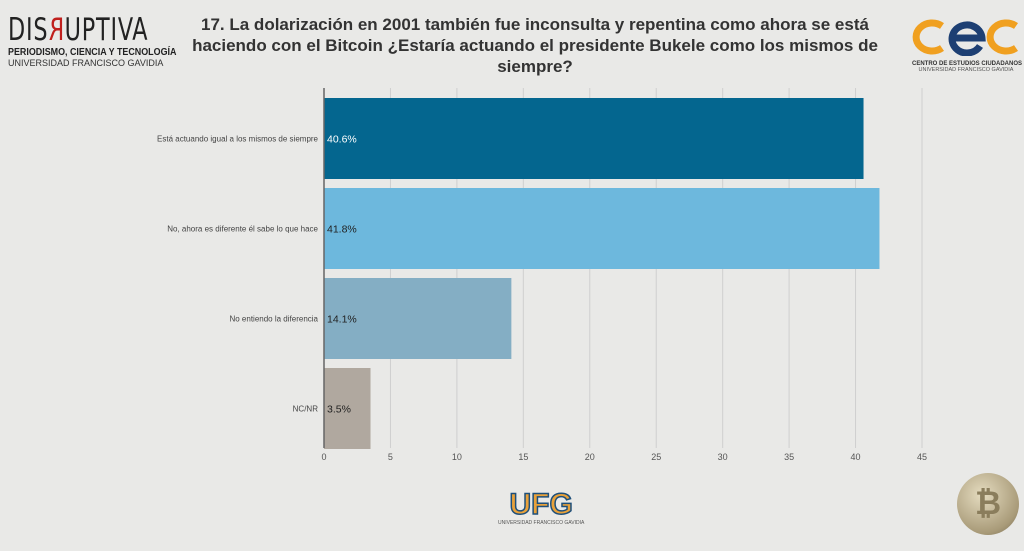 Image resolution: width=1024 pixels, height=551 pixels. Describe the element at coordinates (457, 457) in the screenshot. I see `x-tick-label: 10` at that location.